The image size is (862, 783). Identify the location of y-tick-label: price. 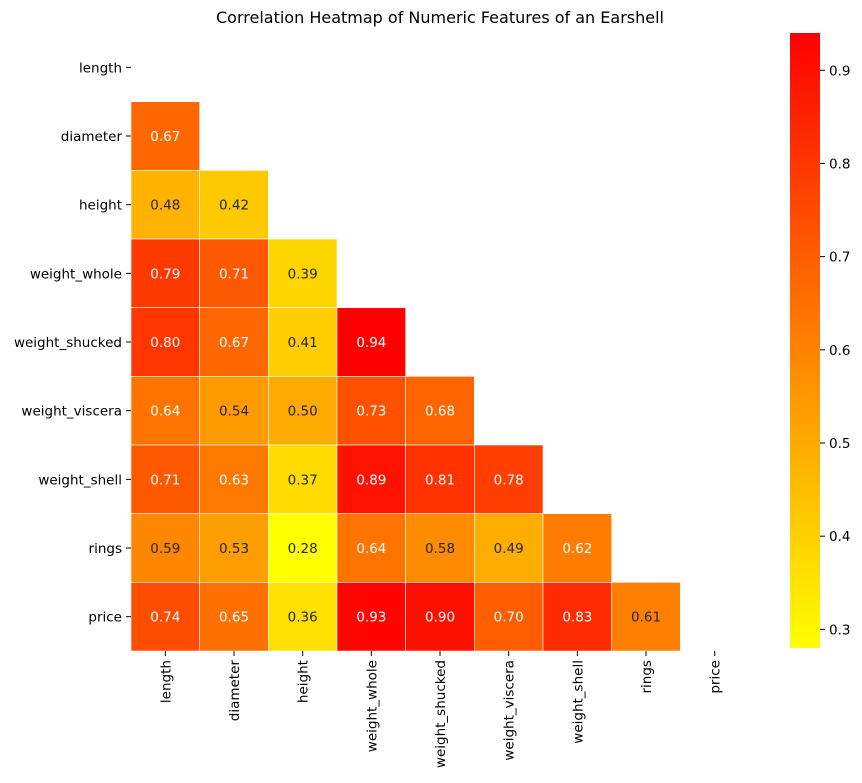
(105, 618).